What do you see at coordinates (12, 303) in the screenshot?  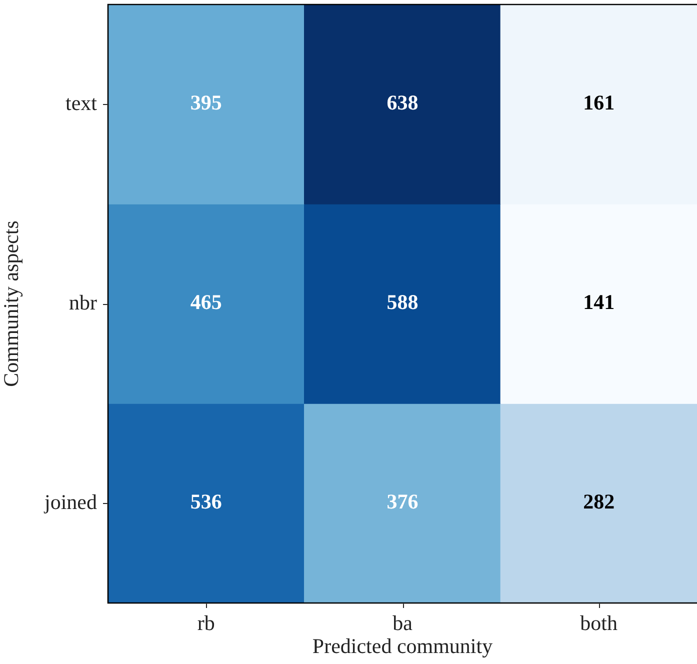 I see `y-axis-title: Community aspects` at bounding box center [12, 303].